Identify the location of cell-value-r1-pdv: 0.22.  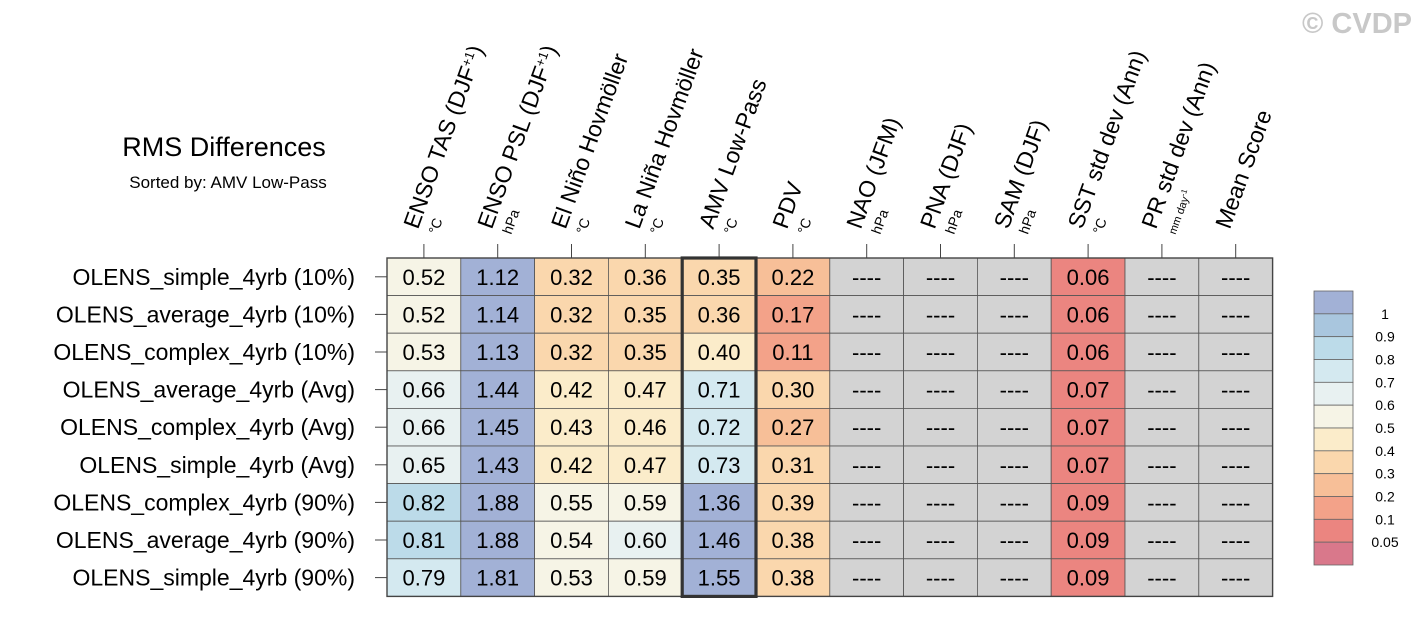
(792, 277).